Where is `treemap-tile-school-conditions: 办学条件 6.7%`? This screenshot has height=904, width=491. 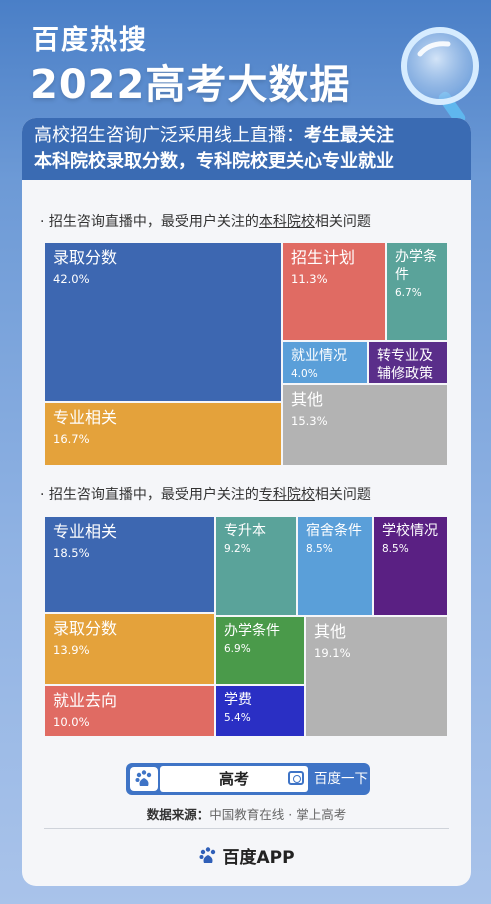 treemap-tile-school-conditions: 办学条件 6.7% is located at coordinates (417, 291).